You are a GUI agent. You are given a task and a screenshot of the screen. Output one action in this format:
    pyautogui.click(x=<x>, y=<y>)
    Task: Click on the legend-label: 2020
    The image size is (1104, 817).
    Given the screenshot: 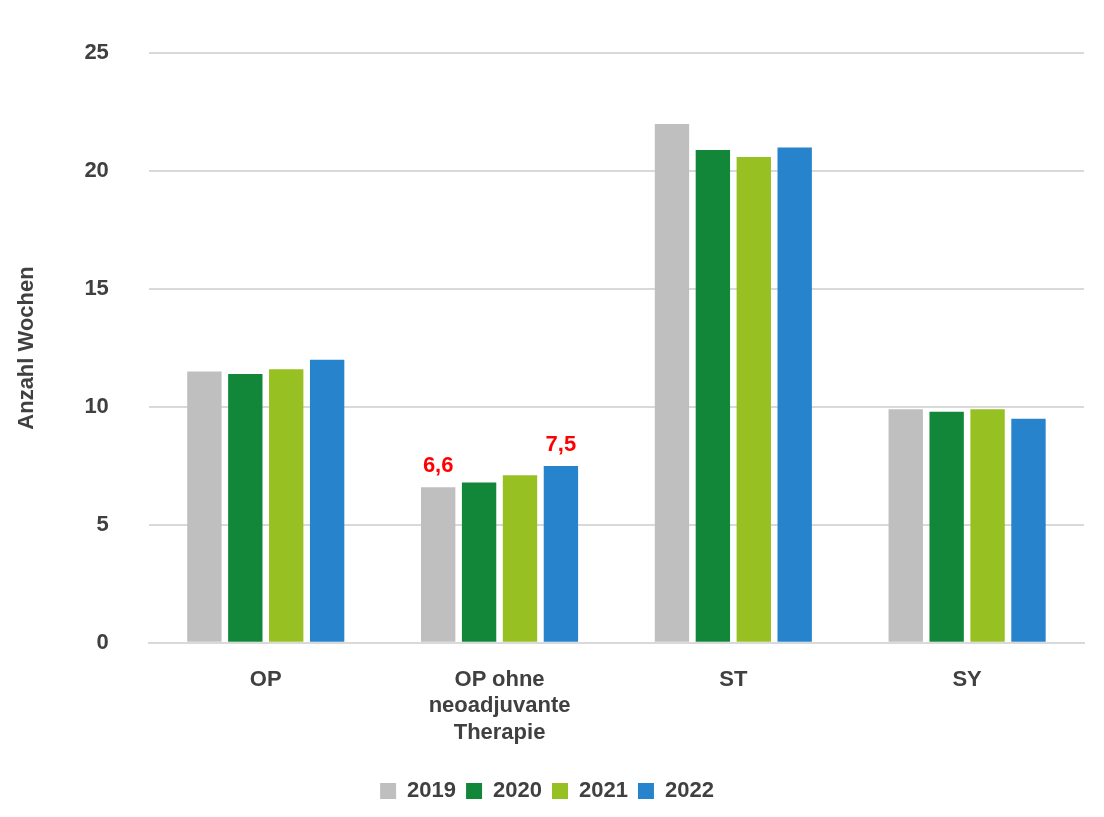 What is the action you would take?
    pyautogui.click(x=518, y=790)
    